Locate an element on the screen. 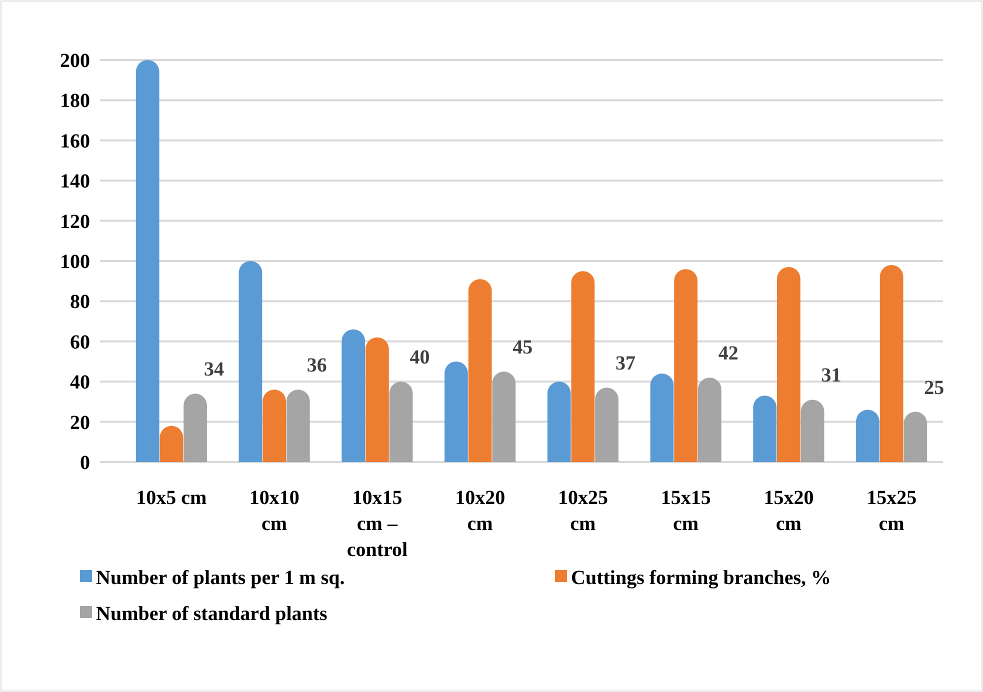 This screenshot has height=692, width=983. x-tick-label: 10x20 cm is located at coordinates (480, 511).